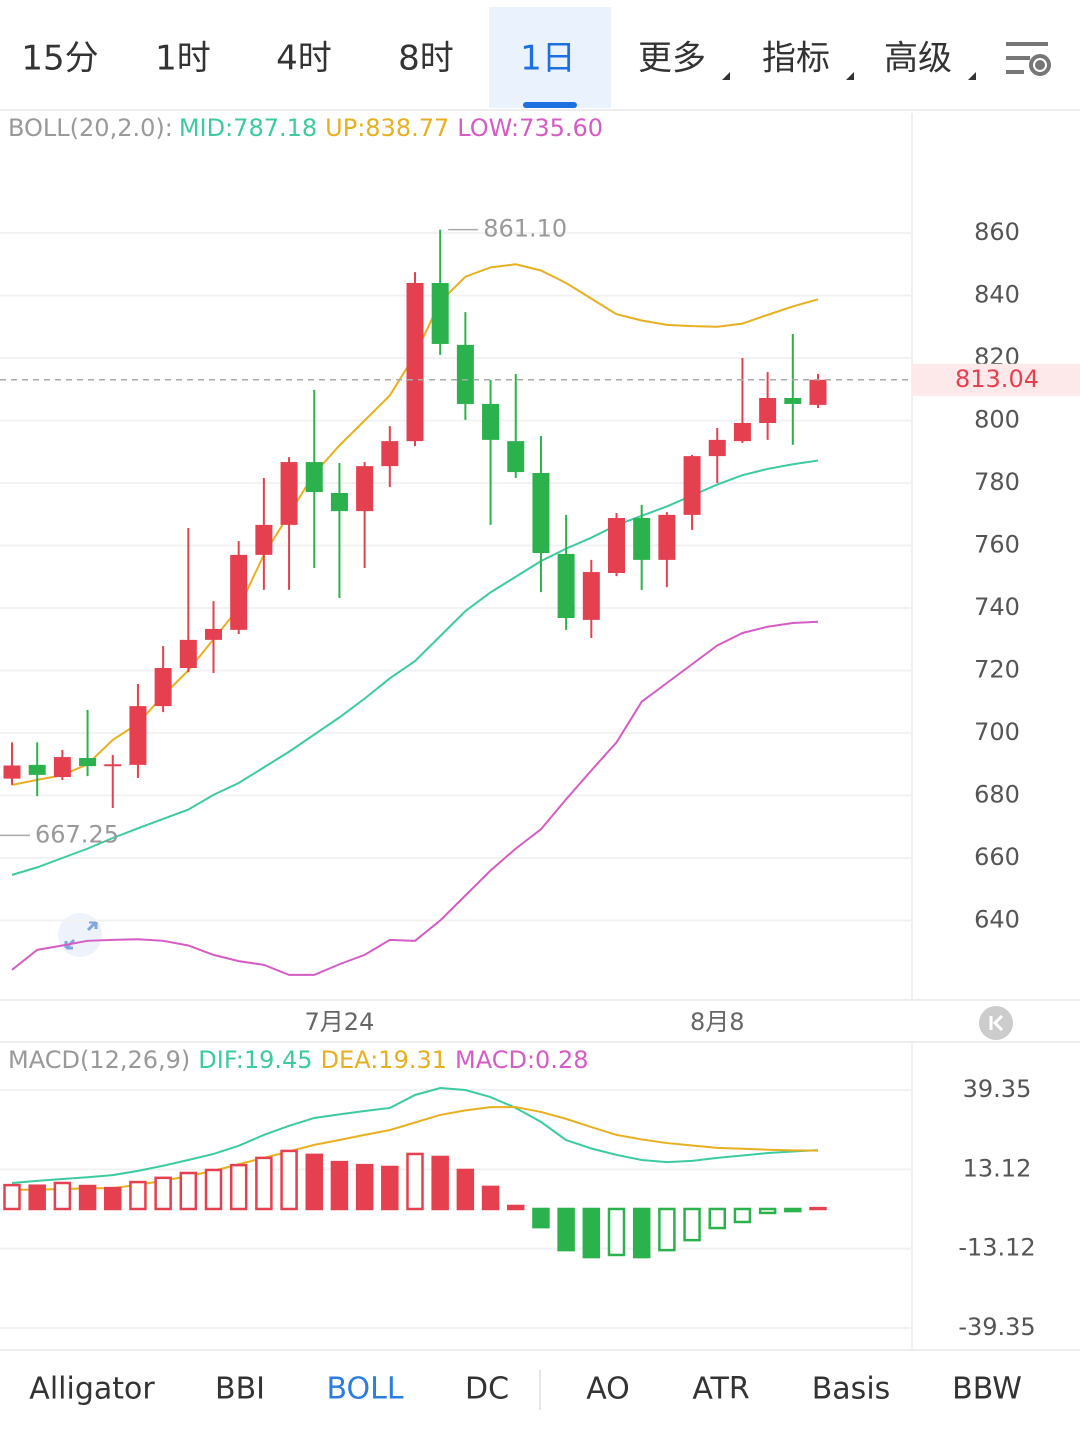  What do you see at coordinates (183, 59) in the screenshot?
I see `period-tab: 1时` at bounding box center [183, 59].